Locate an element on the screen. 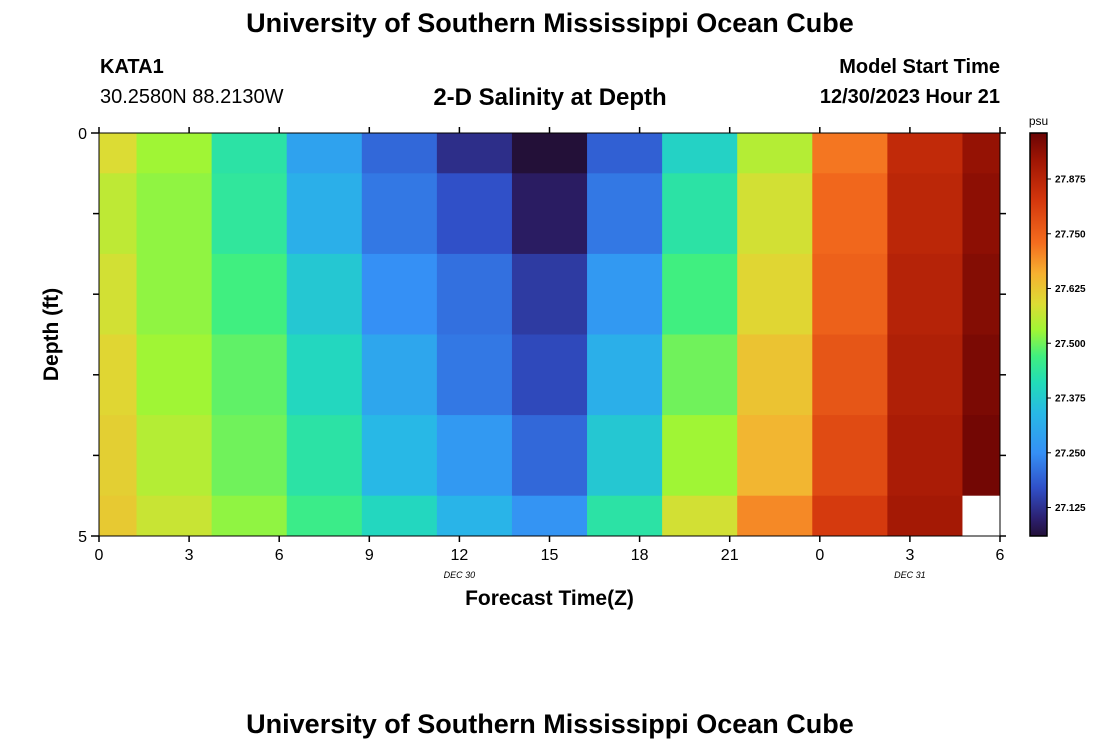 This screenshot has height=750, width=1100. station-id: KATA1 is located at coordinates (132, 67).